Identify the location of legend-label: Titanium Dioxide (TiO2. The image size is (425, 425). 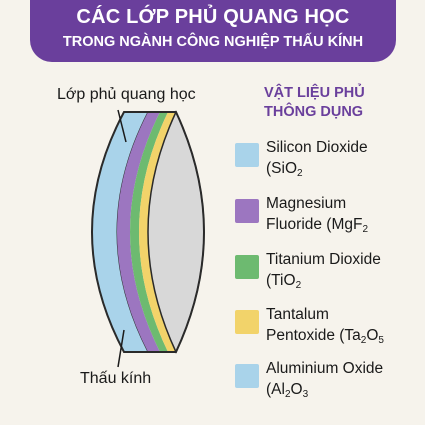
(323, 271).